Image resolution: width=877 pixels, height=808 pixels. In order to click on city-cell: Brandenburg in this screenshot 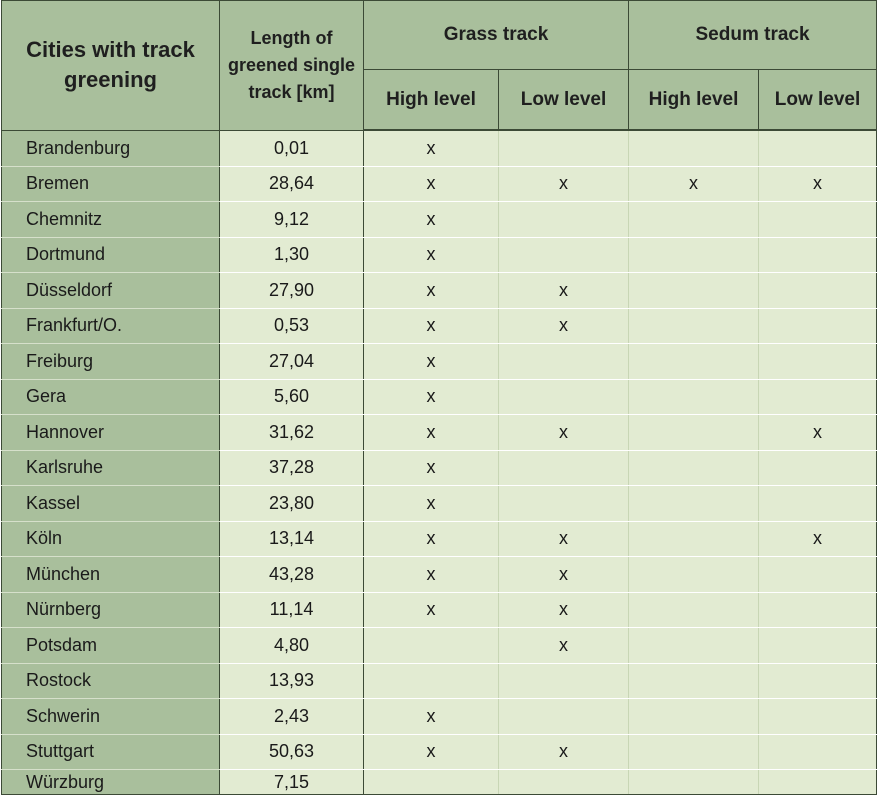, I will do `click(110, 148)`.